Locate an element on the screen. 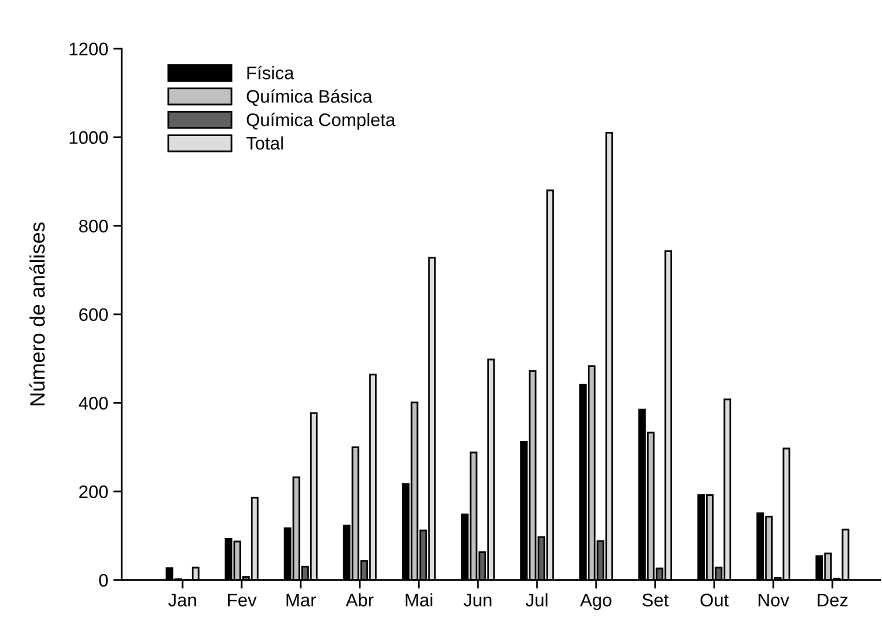 Image resolution: width=882 pixels, height=620 pixels. x-tick-label: Jul is located at coordinates (537, 599).